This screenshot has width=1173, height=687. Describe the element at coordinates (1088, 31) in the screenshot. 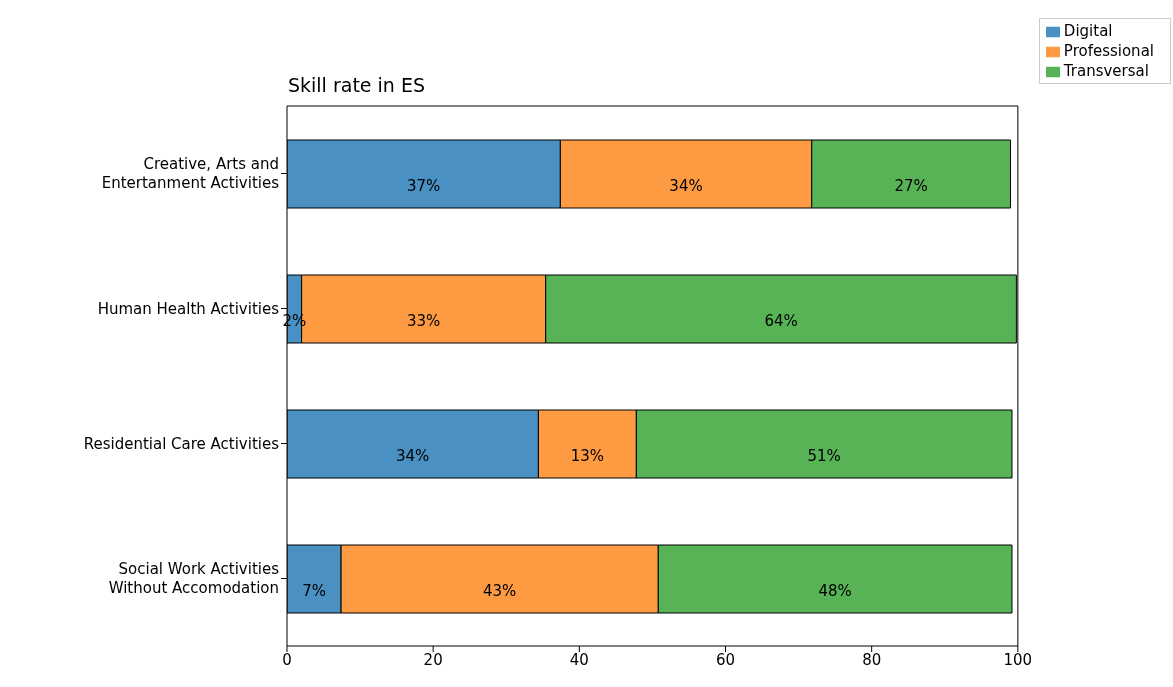

I see `legend-label: Digital` at that location.